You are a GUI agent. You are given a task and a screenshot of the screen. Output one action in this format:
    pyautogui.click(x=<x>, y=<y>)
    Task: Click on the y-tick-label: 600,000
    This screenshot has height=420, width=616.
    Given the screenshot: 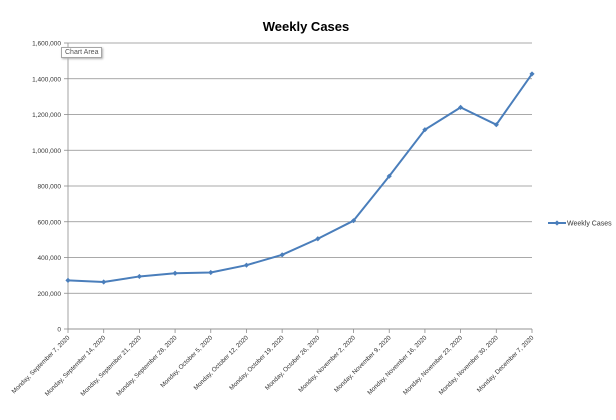 What is the action you would take?
    pyautogui.click(x=50, y=222)
    